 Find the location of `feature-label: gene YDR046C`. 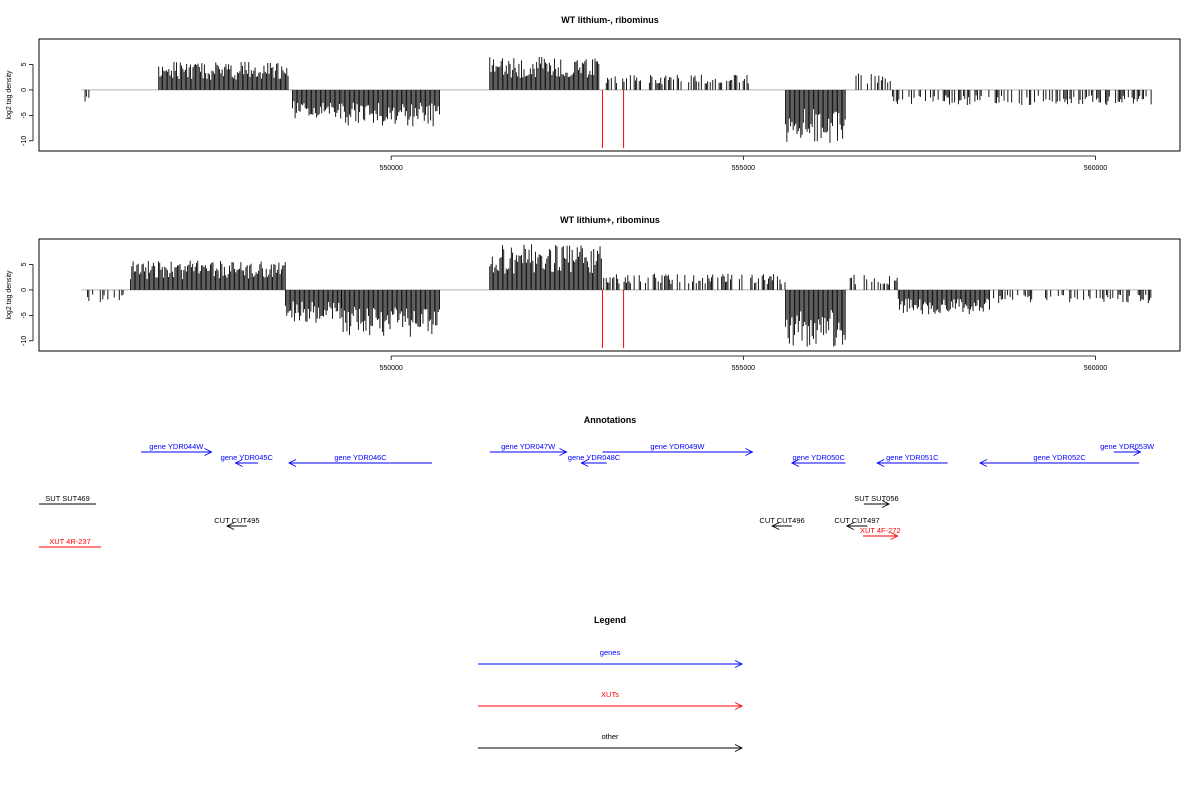

feature-label: gene YDR046C is located at coordinates (360, 457).